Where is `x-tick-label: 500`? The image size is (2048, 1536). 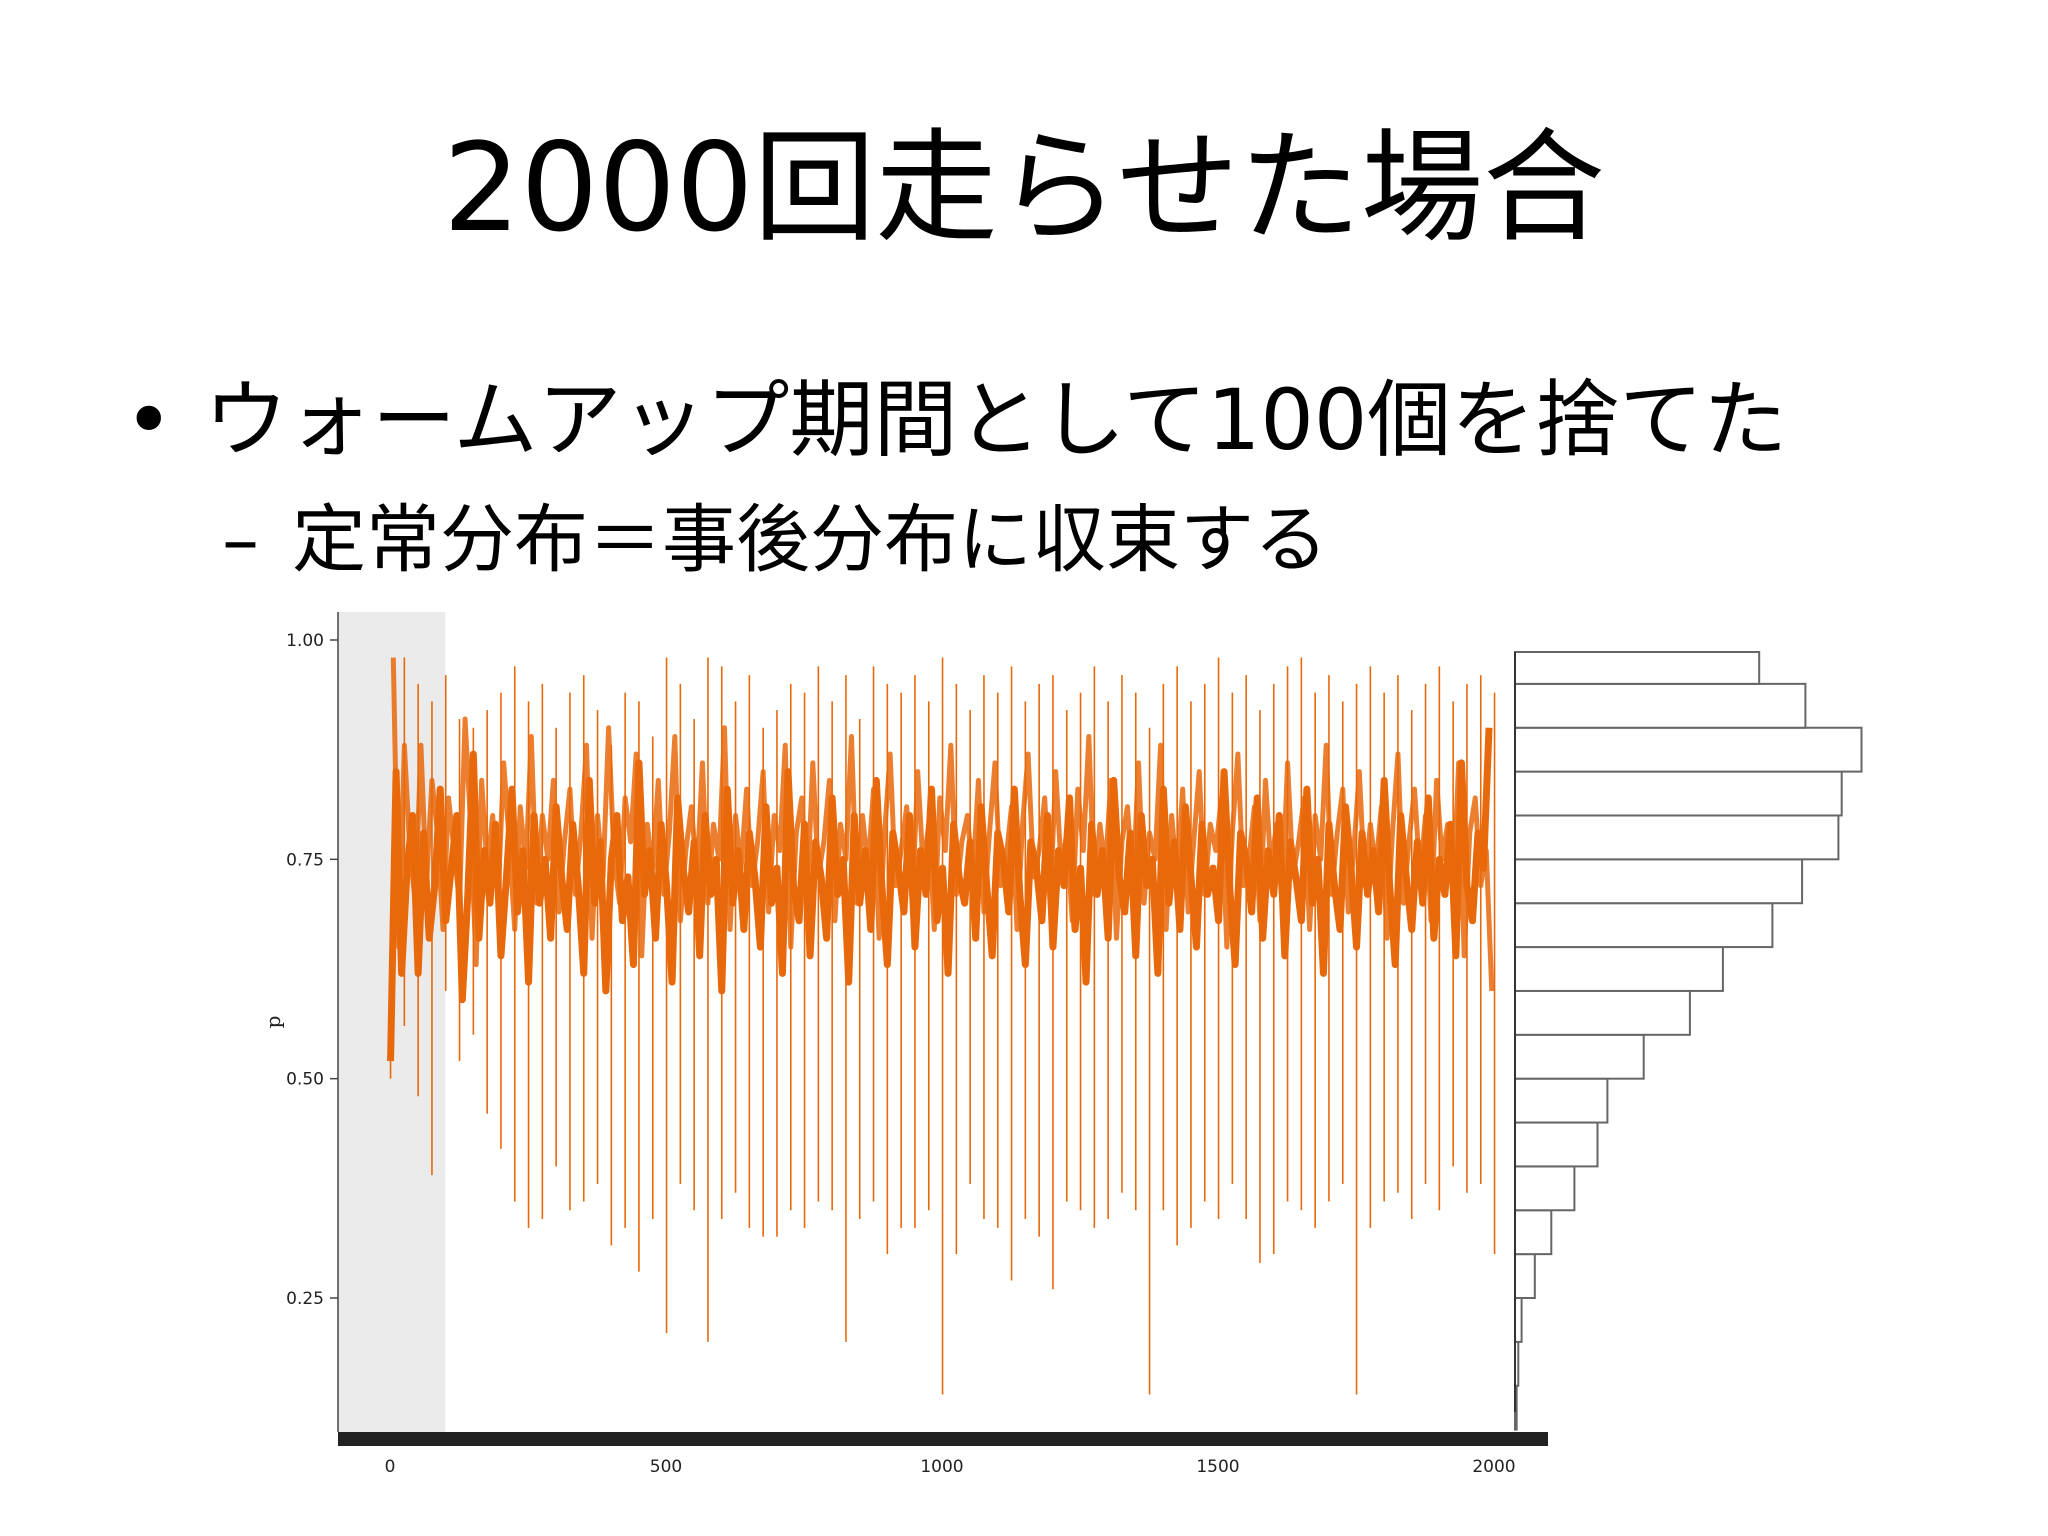
x-tick-label: 500 is located at coordinates (666, 1467).